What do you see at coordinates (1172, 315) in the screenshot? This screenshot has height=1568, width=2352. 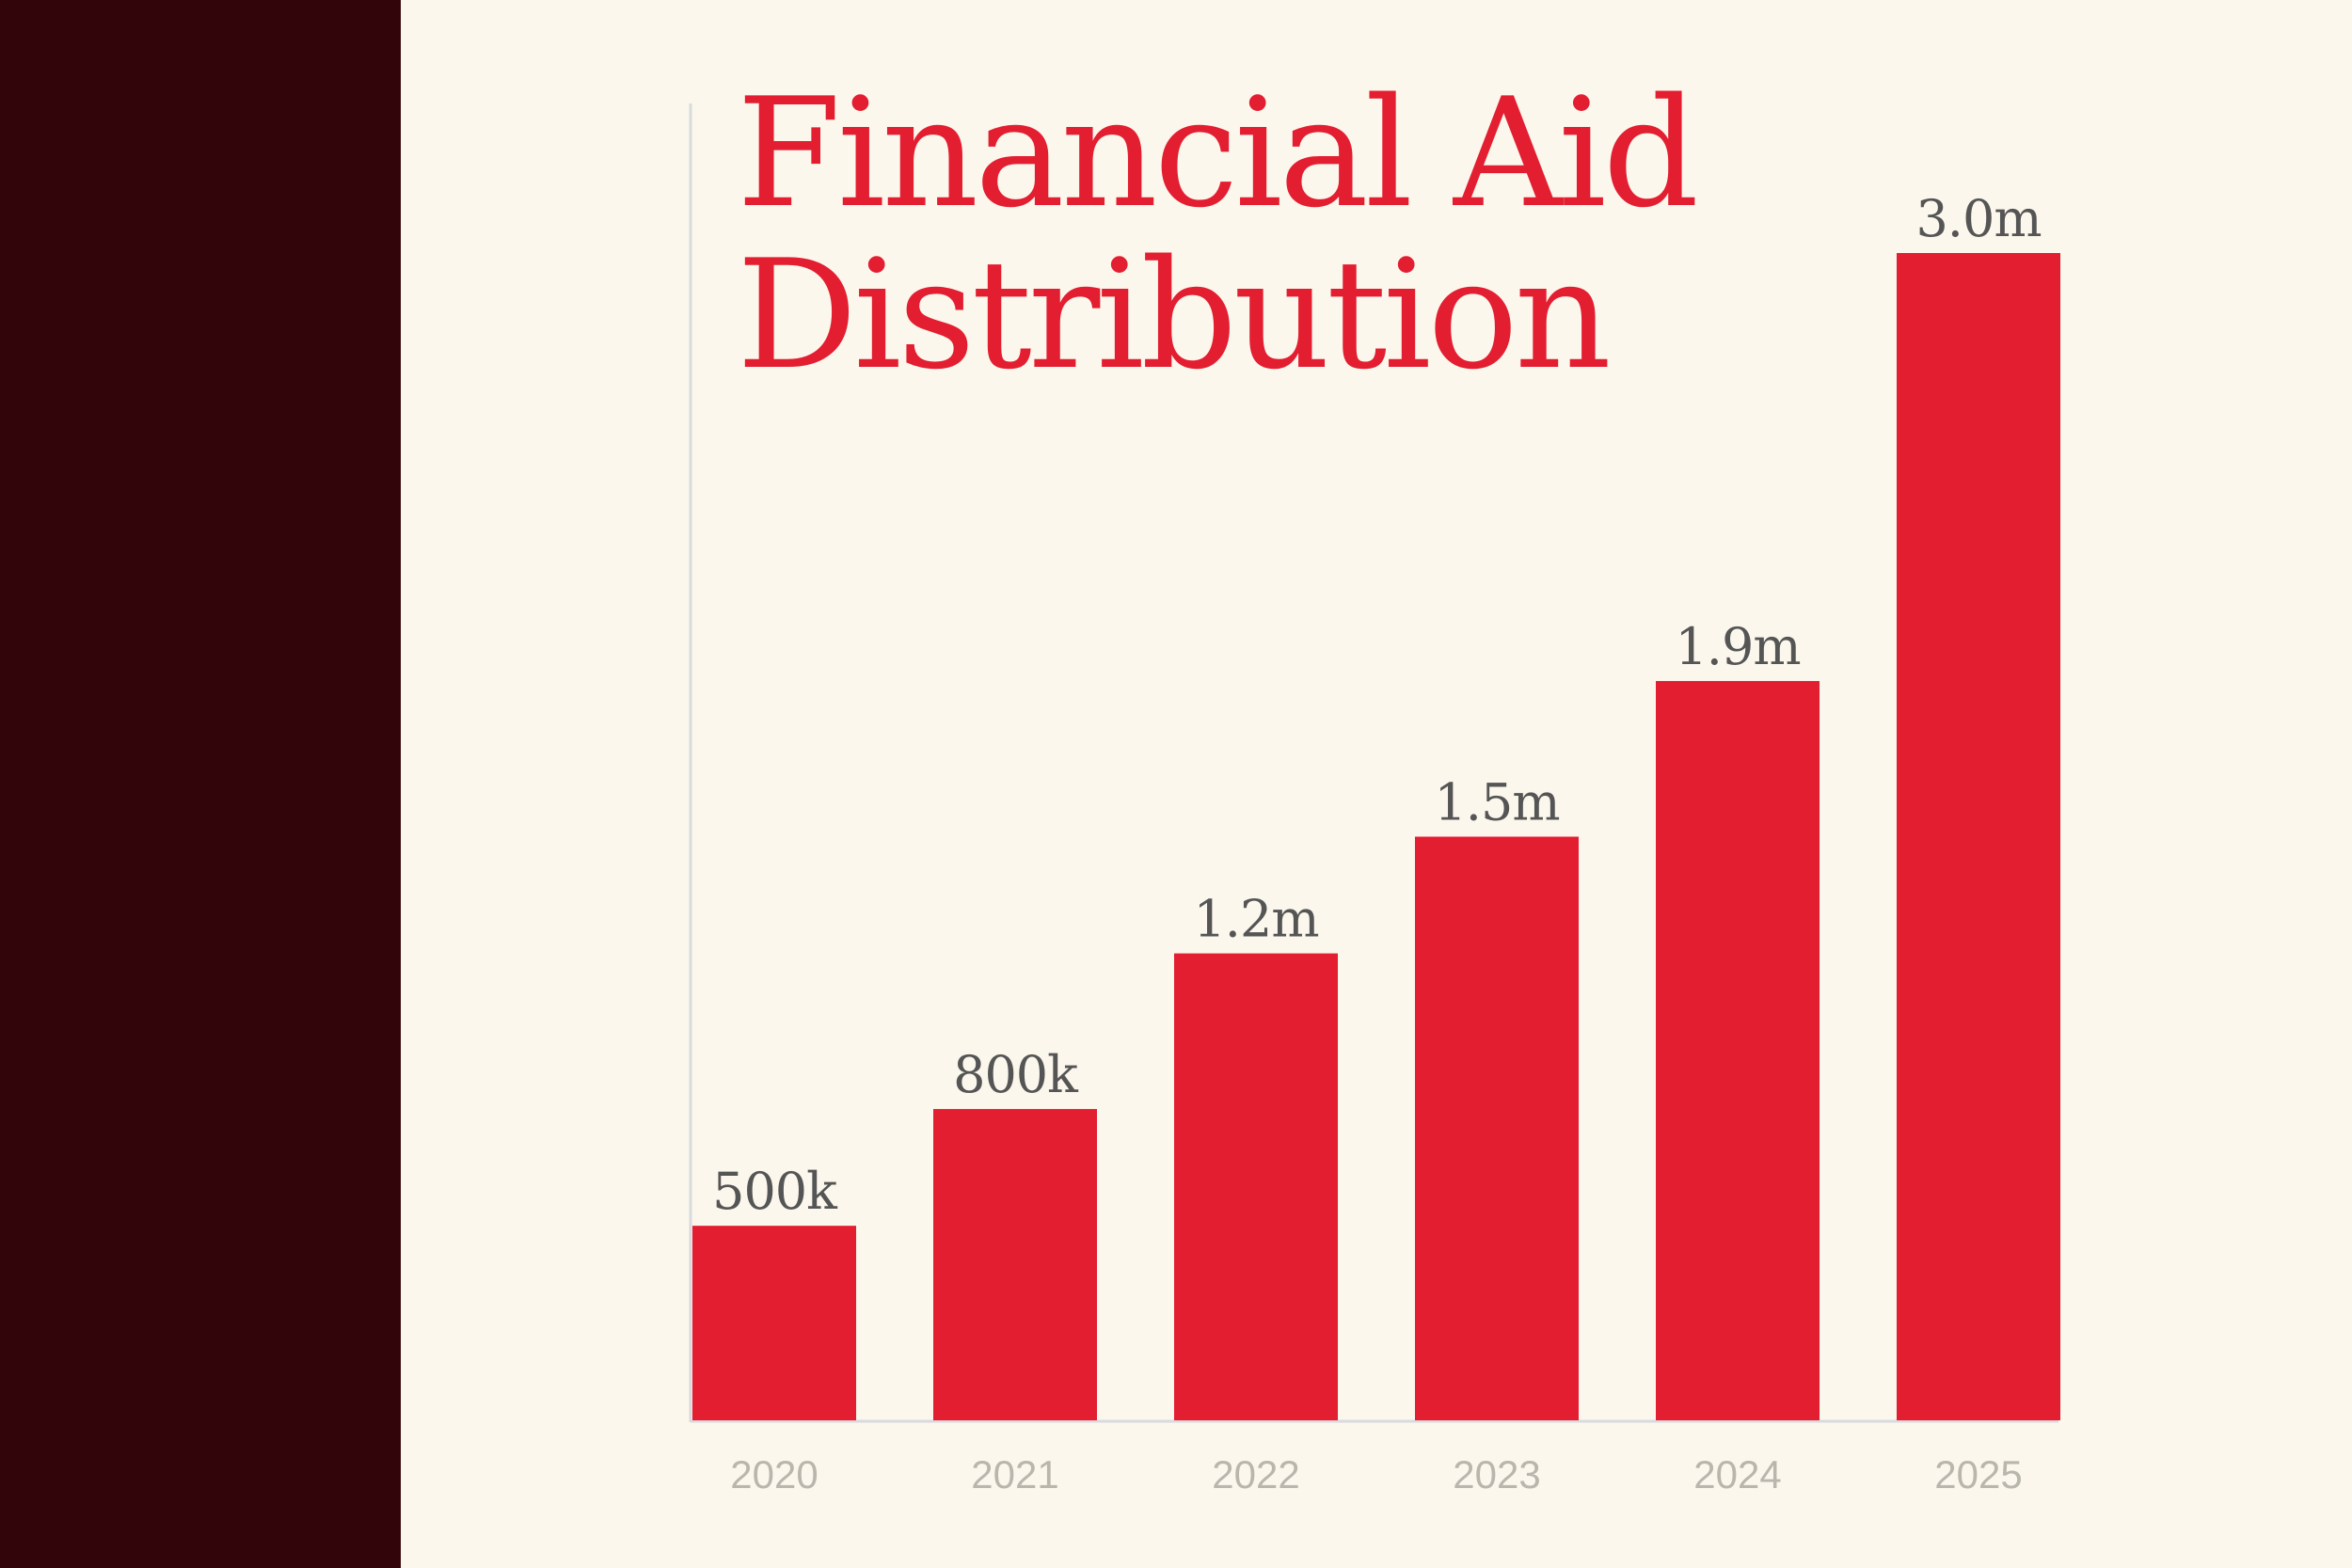 I see `chart-title-line-2: Distribution` at bounding box center [1172, 315].